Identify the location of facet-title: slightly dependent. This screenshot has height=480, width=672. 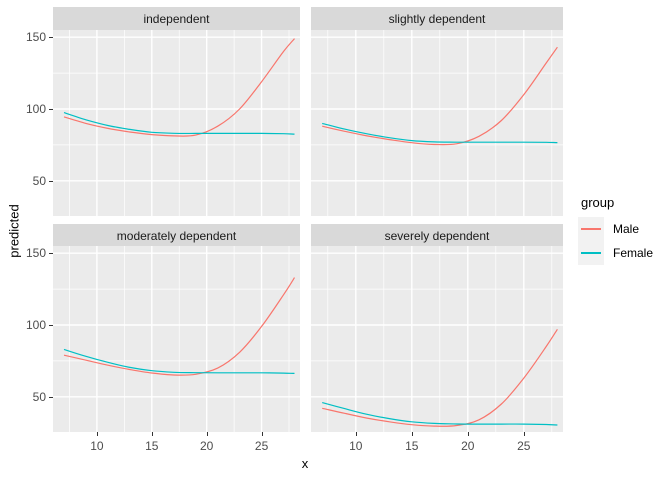
(437, 18).